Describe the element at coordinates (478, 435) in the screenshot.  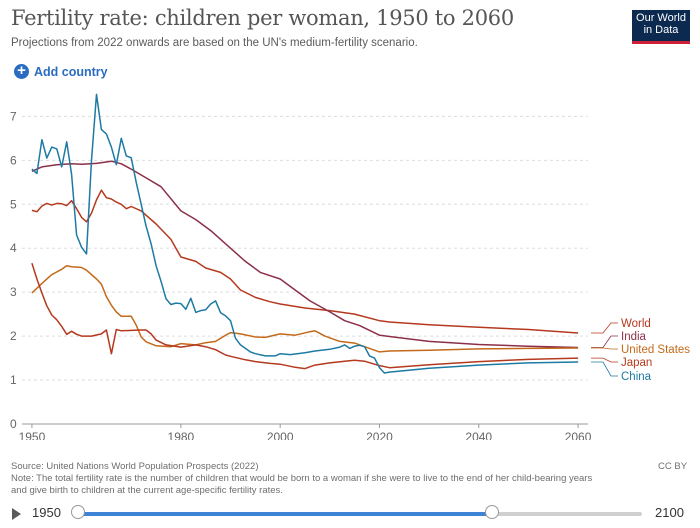
I see `x-tick-label: 2040` at that location.